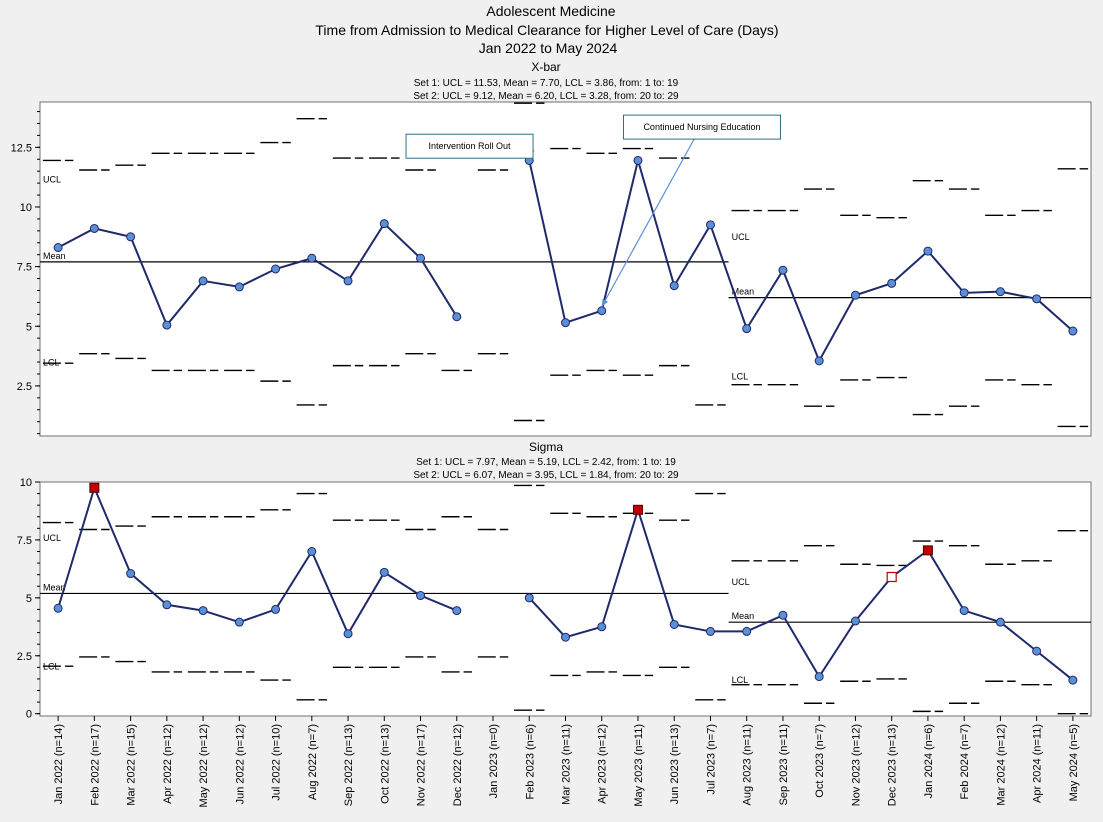  Describe the element at coordinates (530, 762) in the screenshot. I see `x-tick-label: Feb 2023 (n=6)` at that location.